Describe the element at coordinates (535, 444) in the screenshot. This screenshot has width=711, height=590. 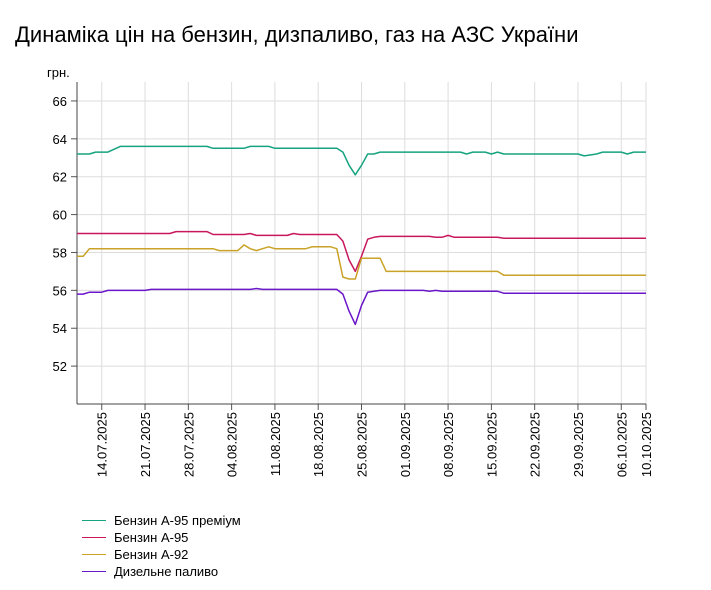
I see `x-tick-label: 22.09.2025` at that location.